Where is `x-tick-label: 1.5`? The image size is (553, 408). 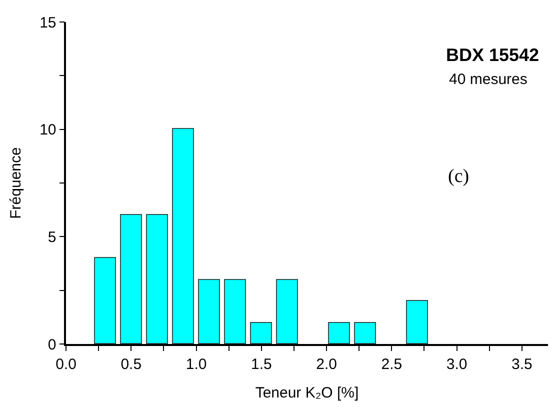
x-tick-label: 1.5 is located at coordinates (261, 364).